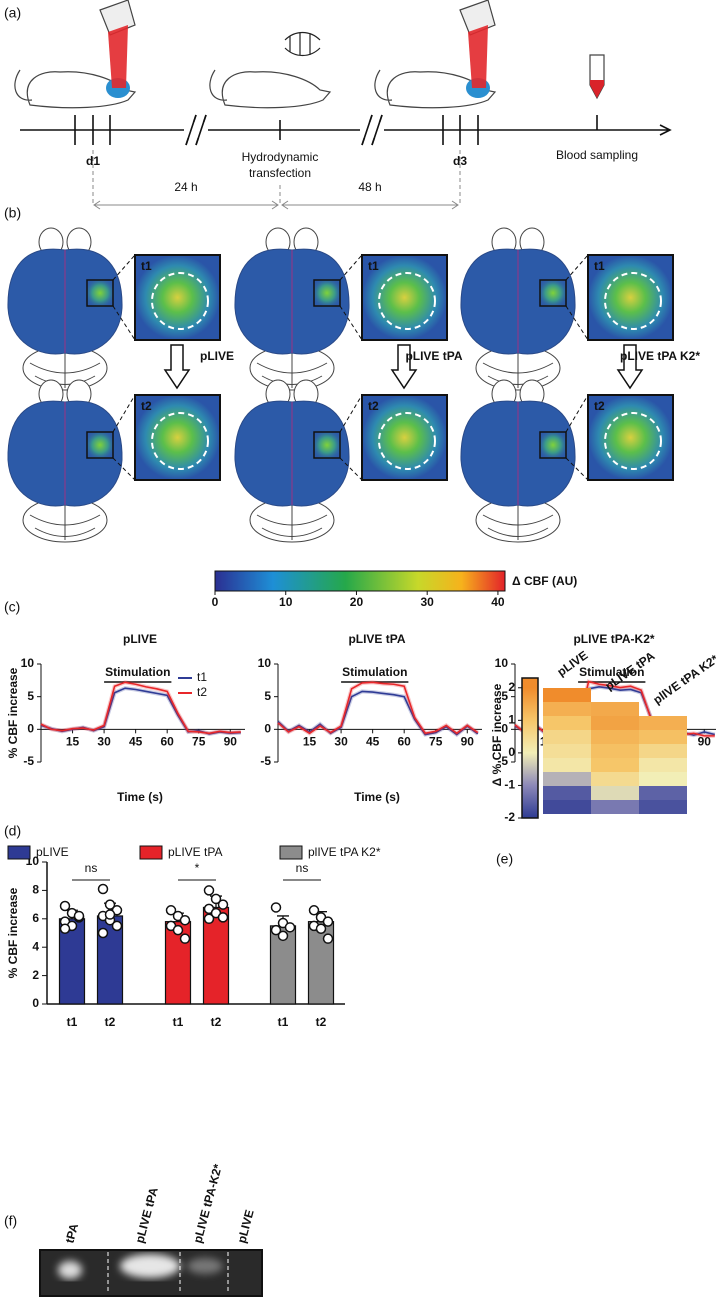  I want to click on legend-label: pLIVE, so click(52, 852).